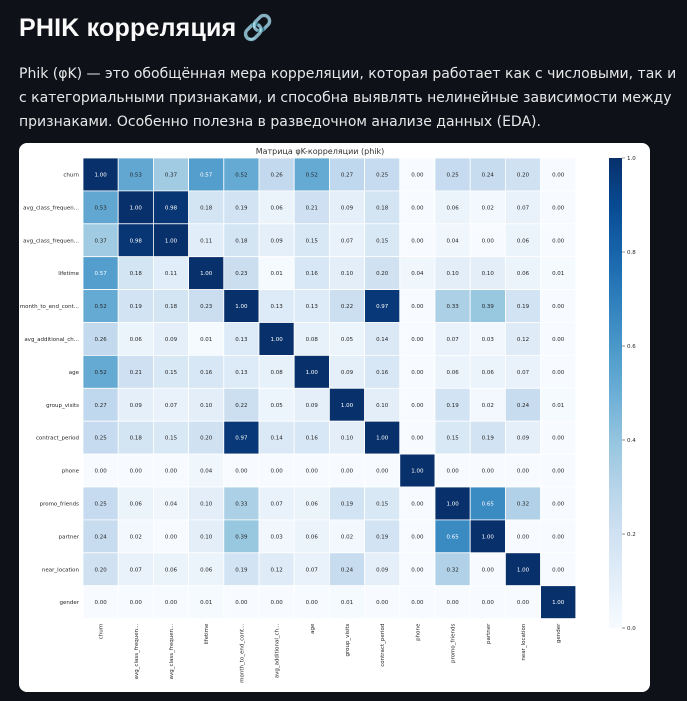  Describe the element at coordinates (128, 28) in the screenshot. I see `page-title-text: PHIK корреляция` at that location.